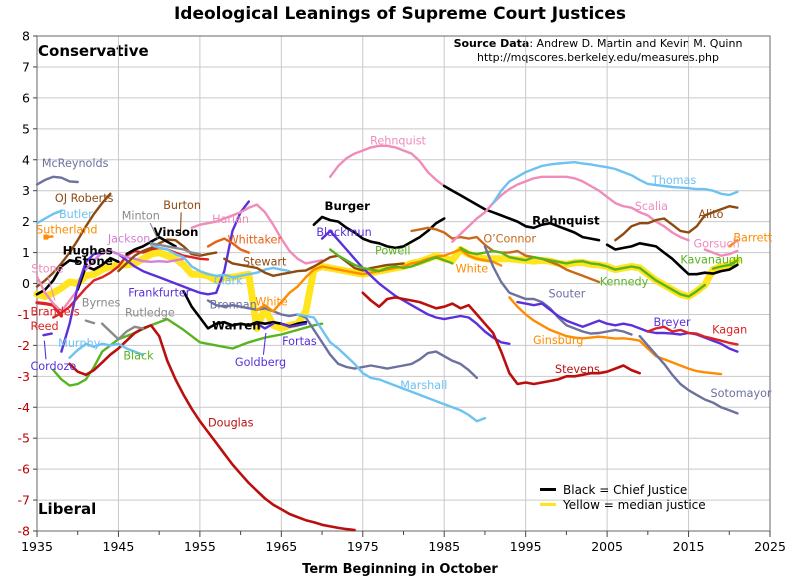 The width and height of the screenshot is (800, 581). What do you see at coordinates (79, 343) in the screenshot?
I see `justice-label-murphy: Murphy` at bounding box center [79, 343].